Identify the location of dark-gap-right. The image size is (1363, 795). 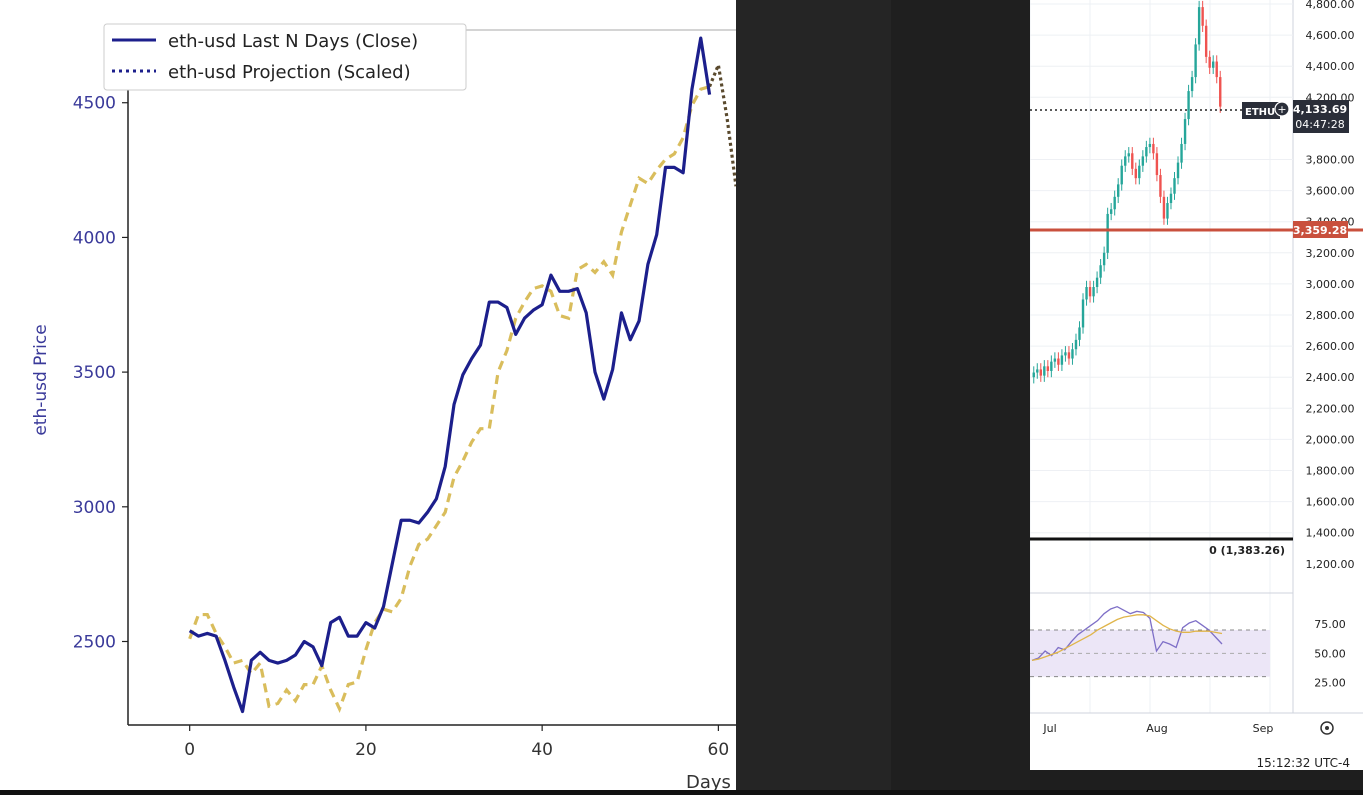
(960, 397).